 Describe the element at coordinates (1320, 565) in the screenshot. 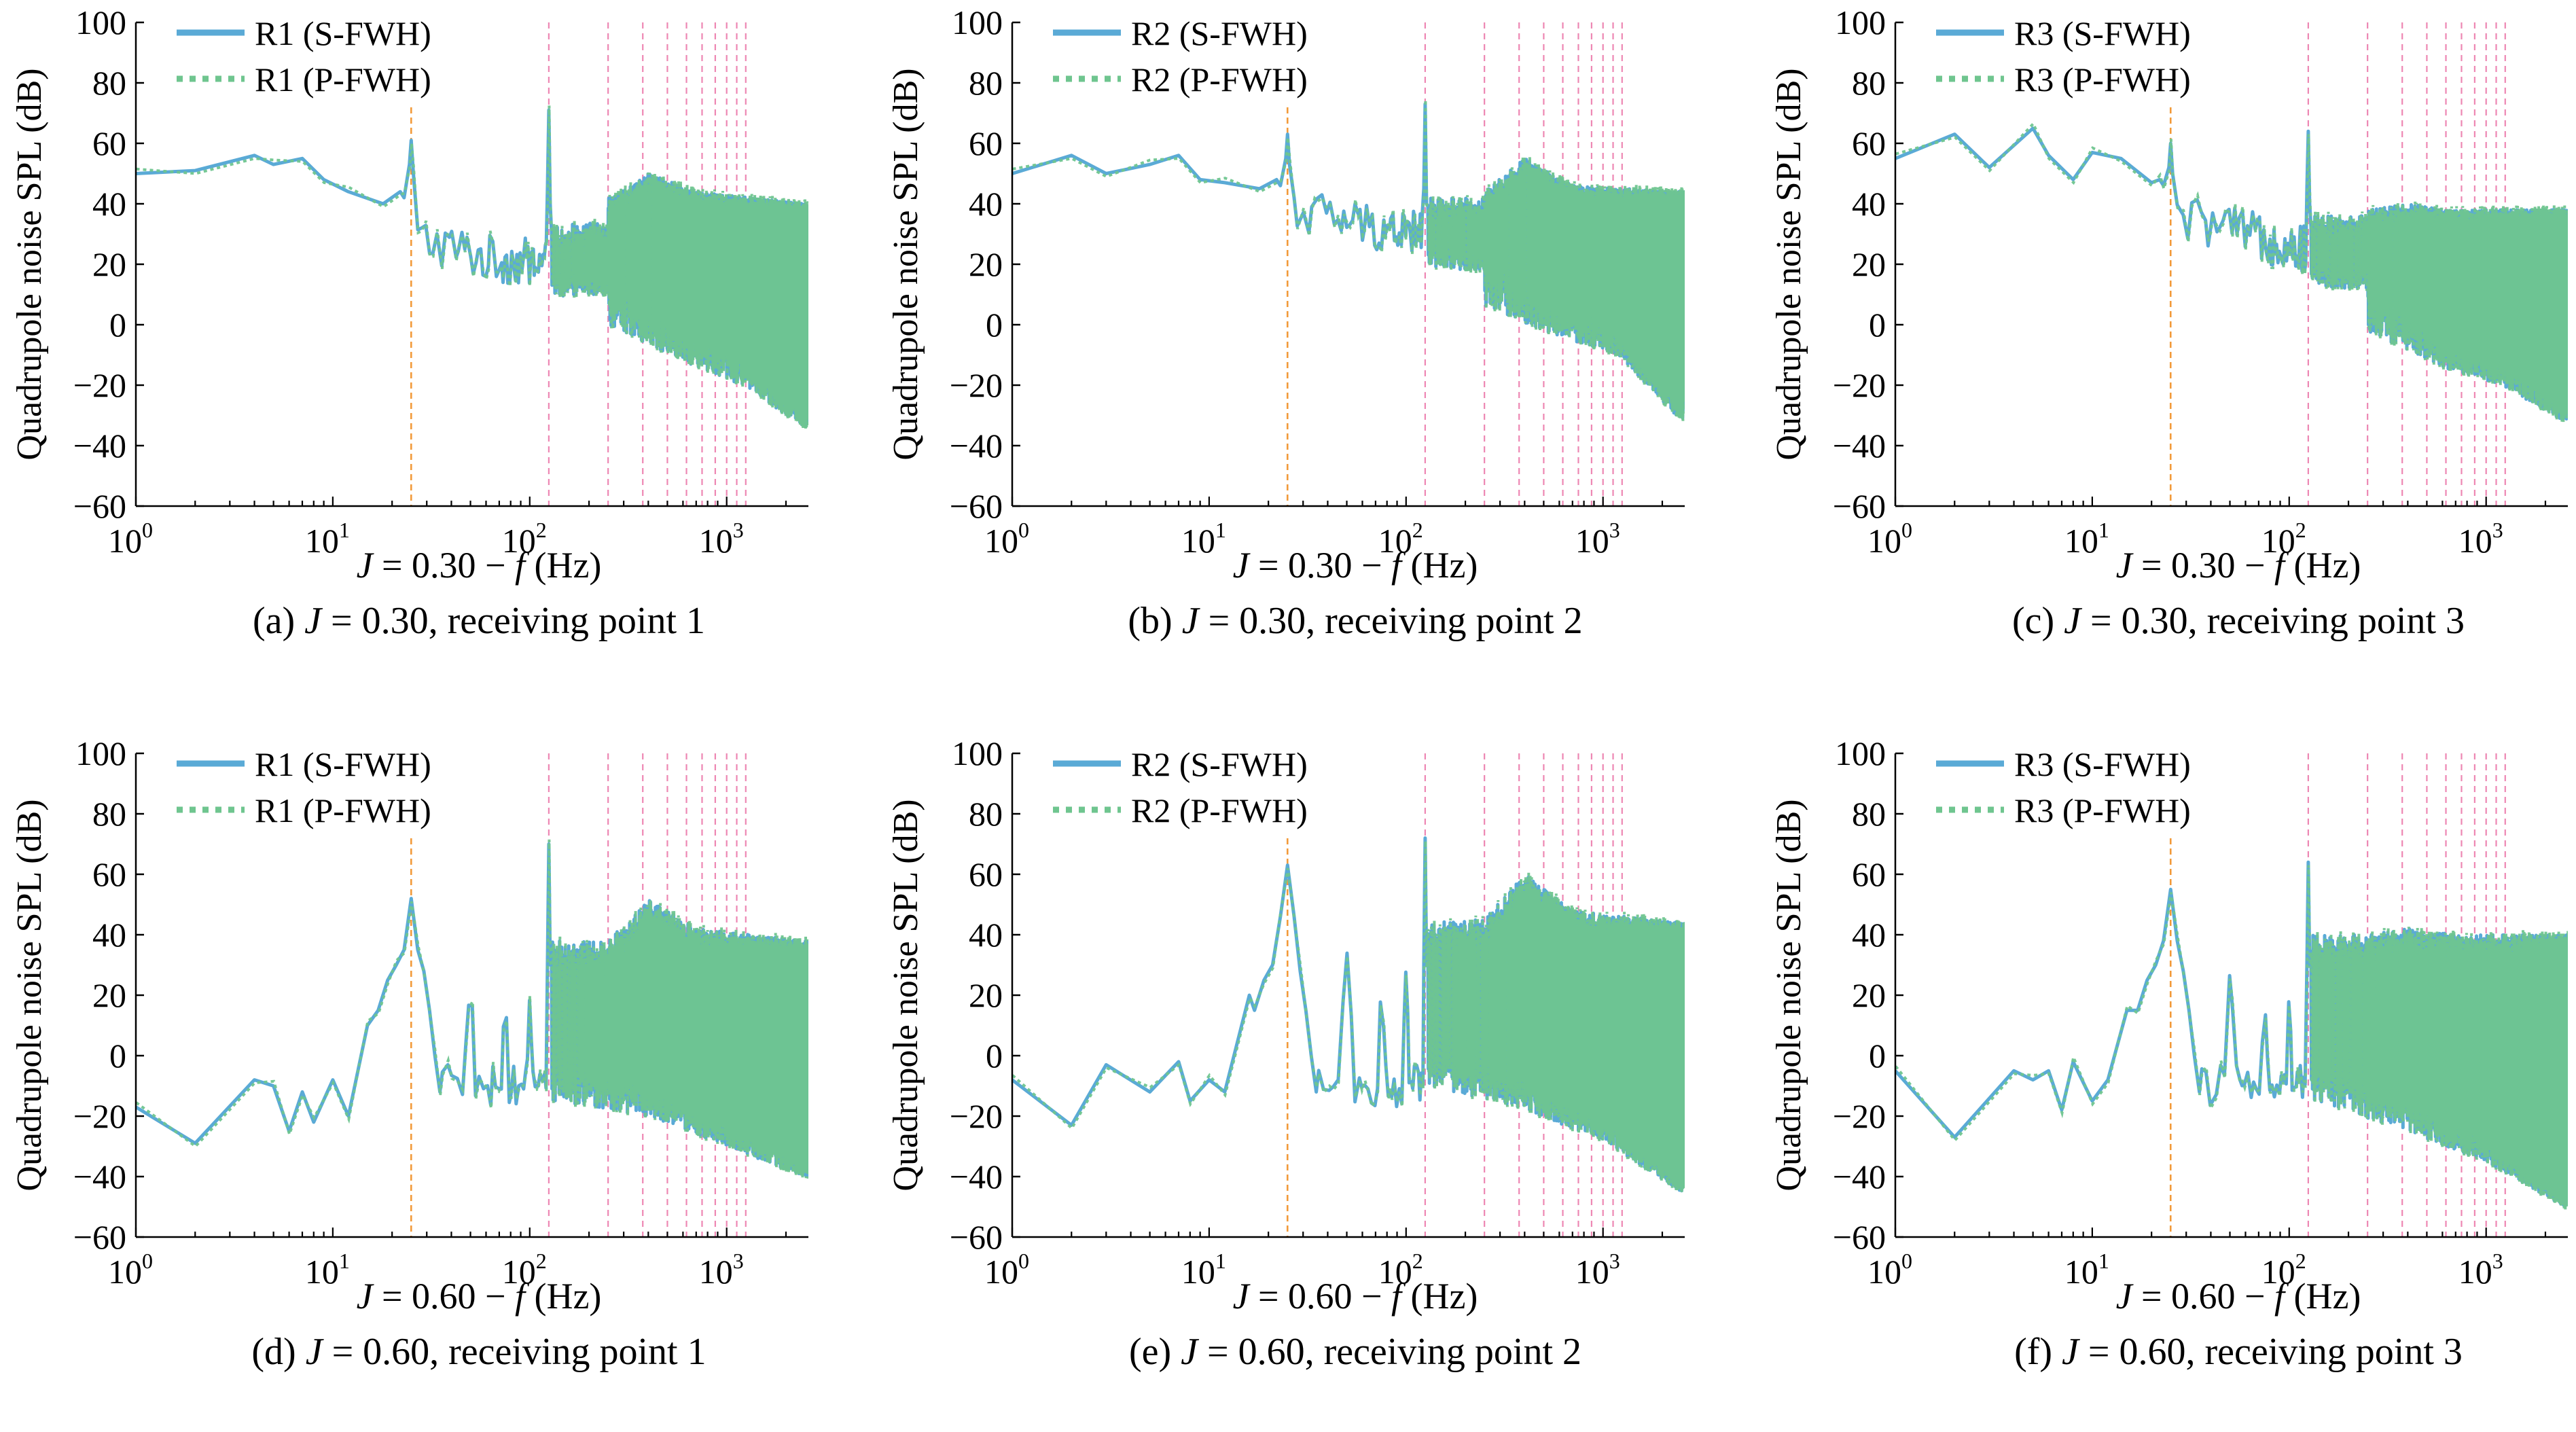

I see `x-label-value: = 0.30 −` at that location.